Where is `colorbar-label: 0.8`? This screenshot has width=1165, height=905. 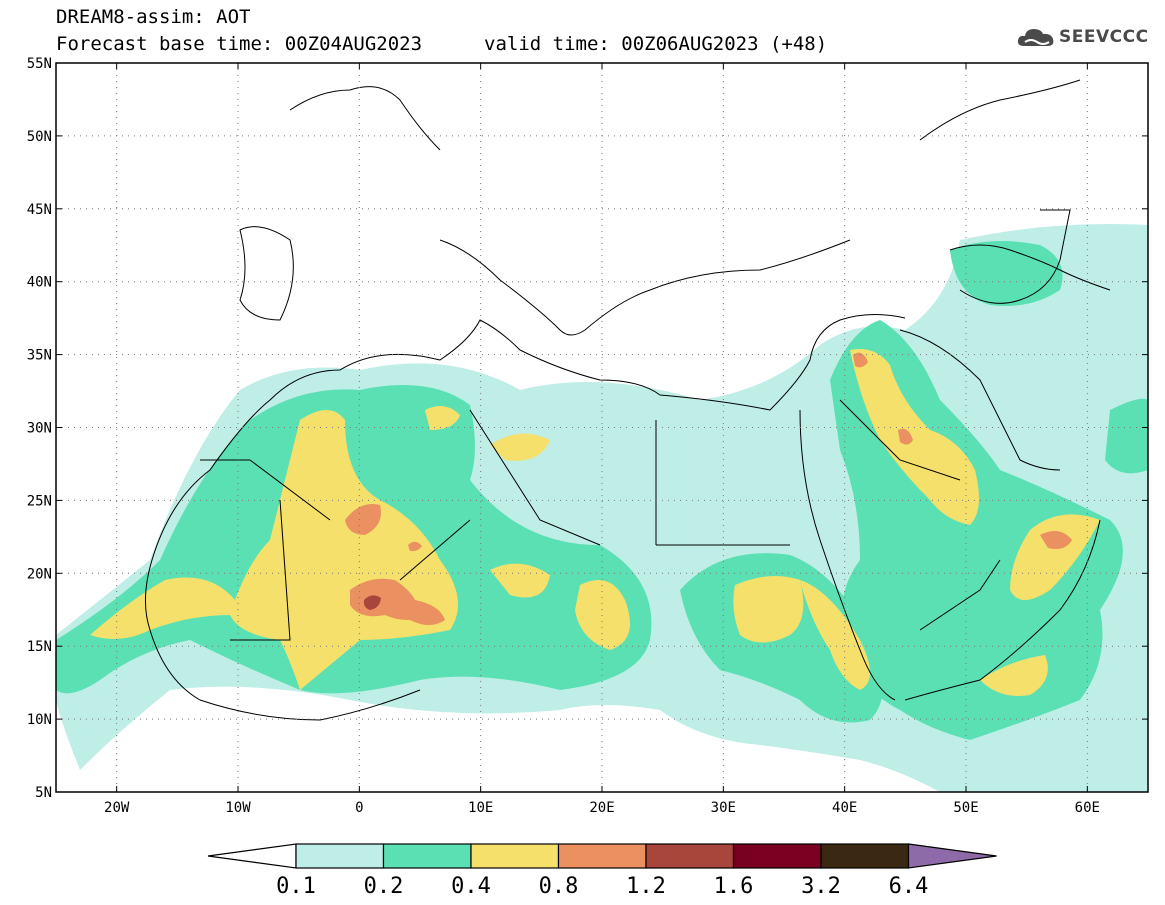 colorbar-label: 0.8 is located at coordinates (559, 886).